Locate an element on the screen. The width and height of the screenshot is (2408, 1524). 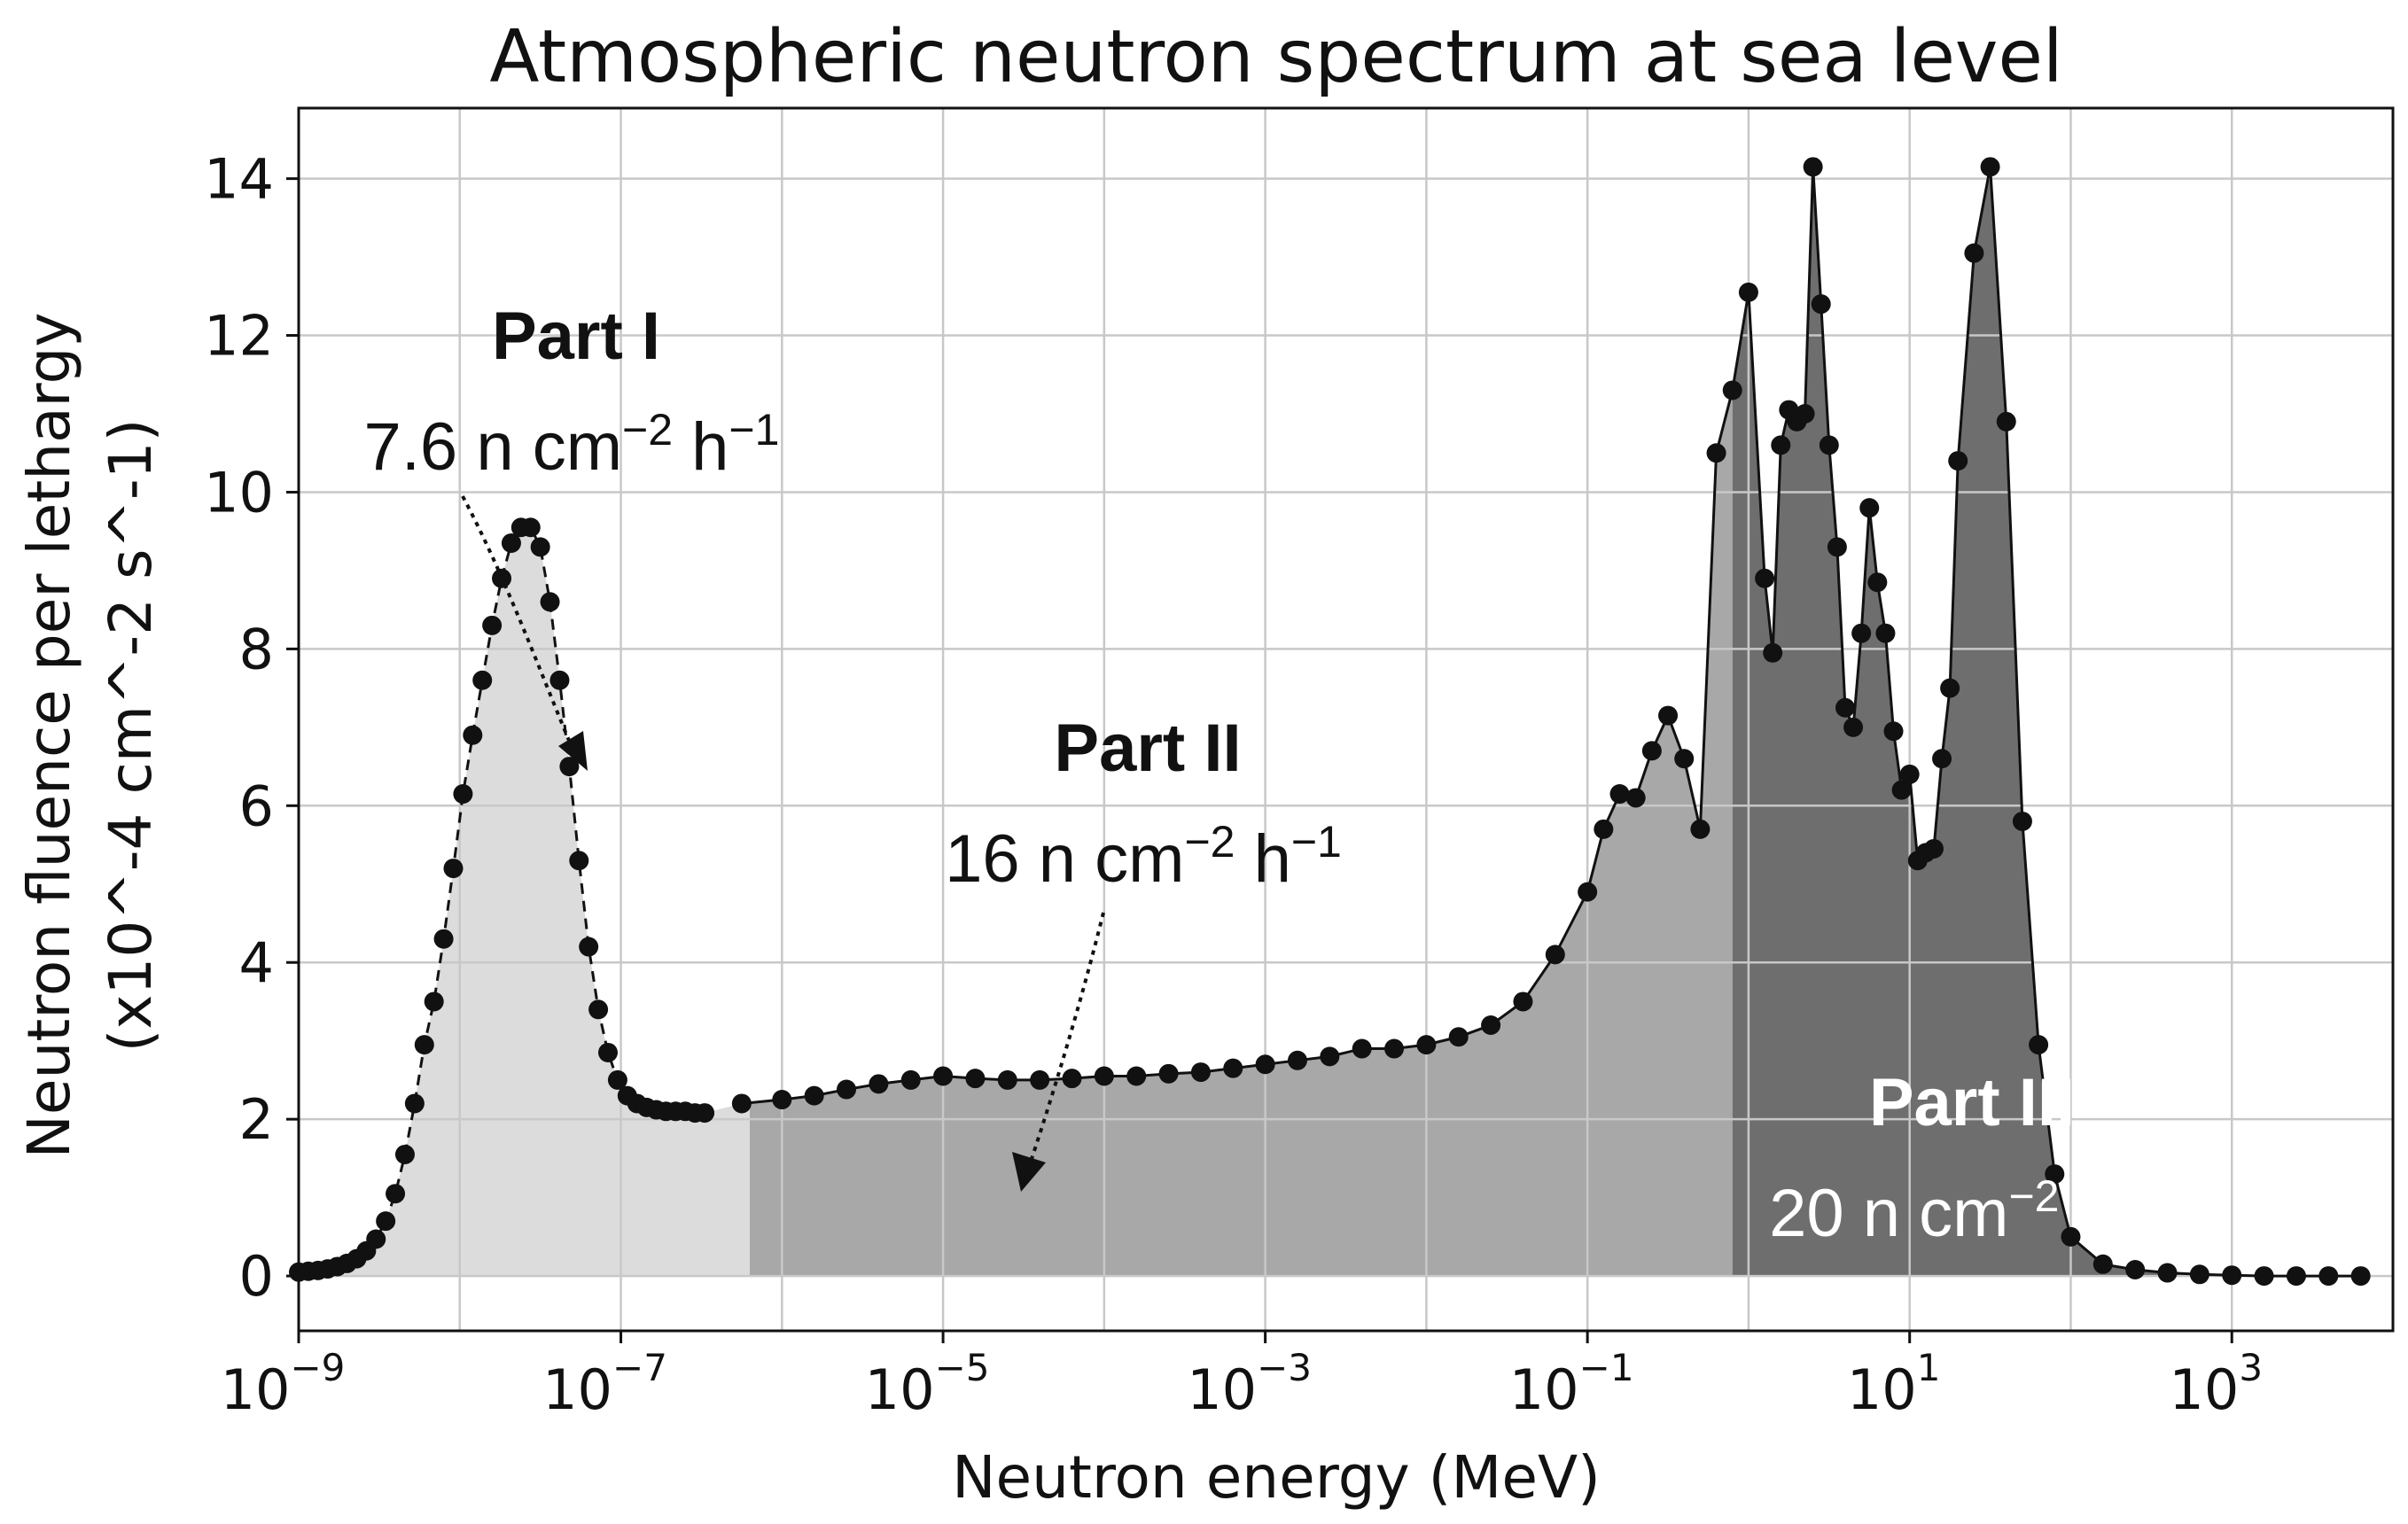
x-tick-label: 10⁻³ is located at coordinates (1249, 1384).